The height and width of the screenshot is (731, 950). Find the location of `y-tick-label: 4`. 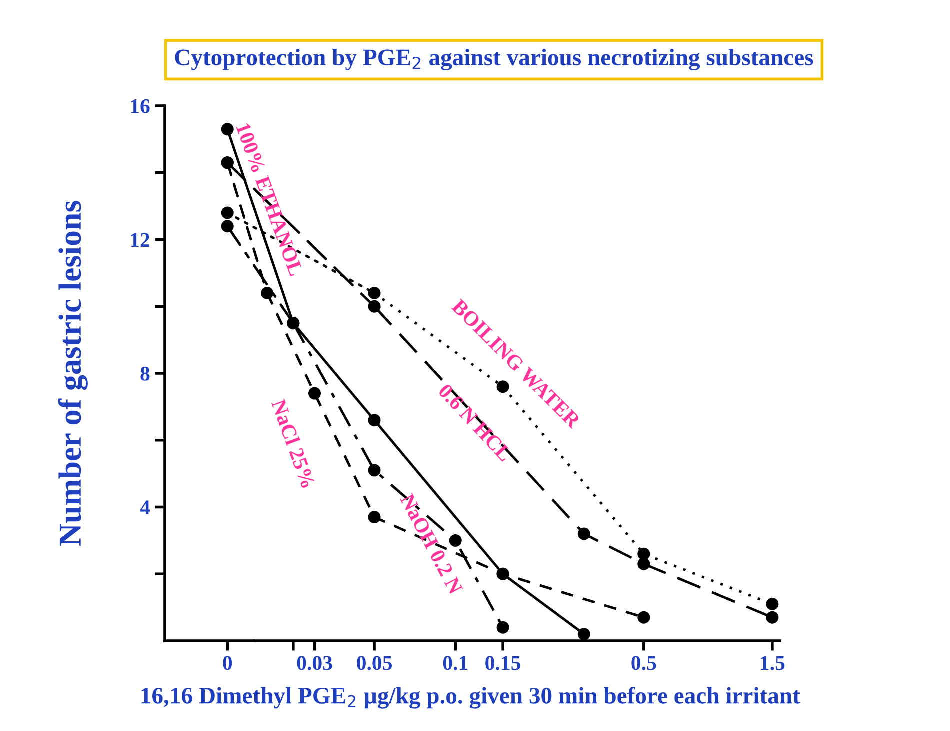

y-tick-label: 4 is located at coordinates (145, 507).